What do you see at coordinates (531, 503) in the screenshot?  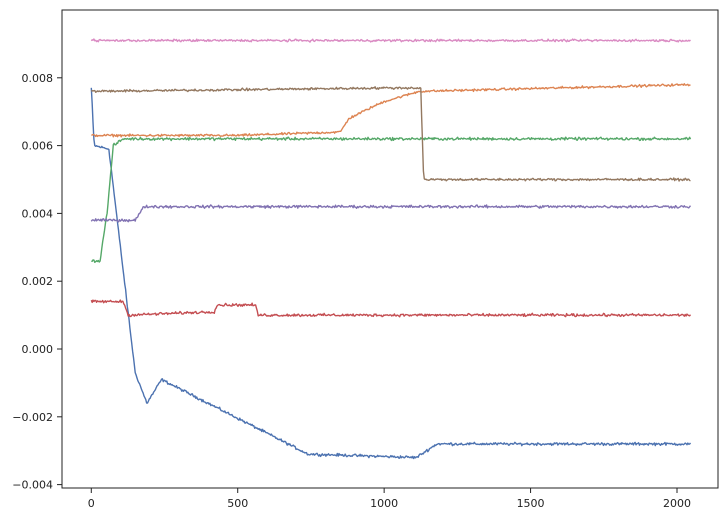 I see `x-tick-label: 1500` at bounding box center [531, 503].